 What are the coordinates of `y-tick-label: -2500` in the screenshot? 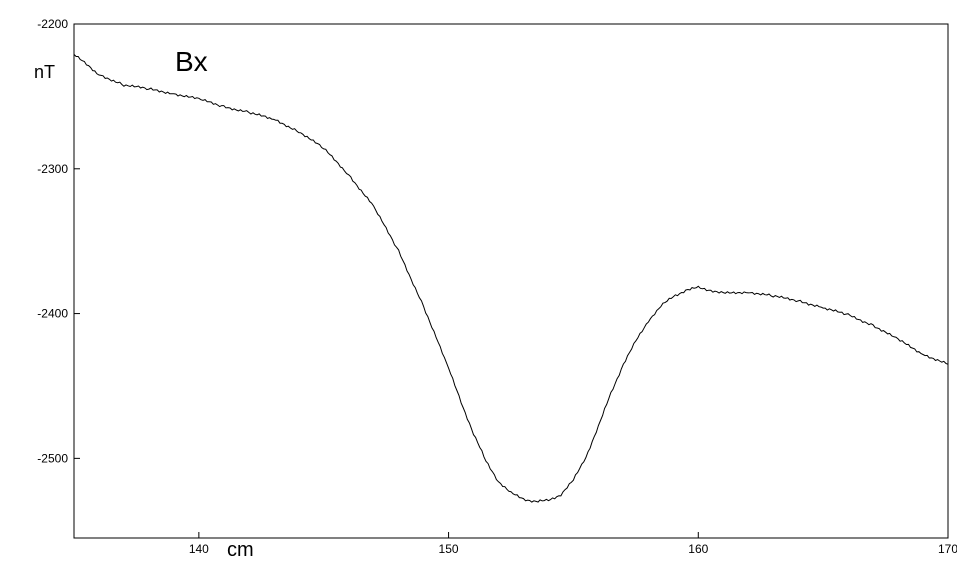 It's located at (52, 458).